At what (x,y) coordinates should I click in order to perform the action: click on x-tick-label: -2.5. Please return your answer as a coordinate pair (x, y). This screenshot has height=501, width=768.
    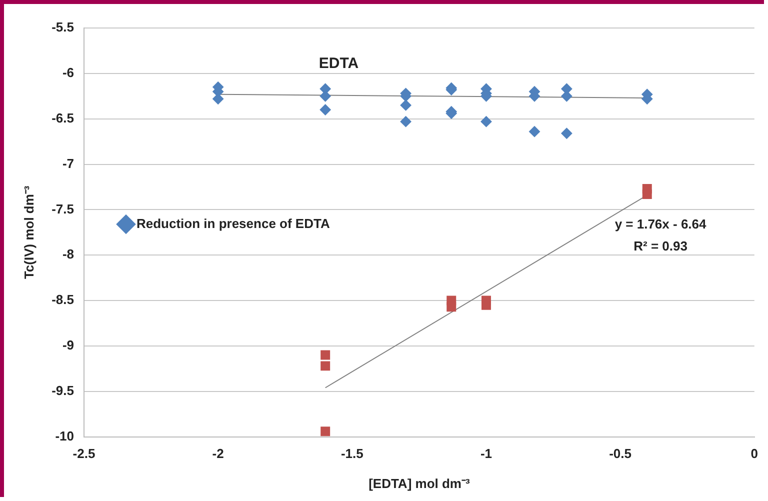
    Looking at the image, I should click on (84, 454).